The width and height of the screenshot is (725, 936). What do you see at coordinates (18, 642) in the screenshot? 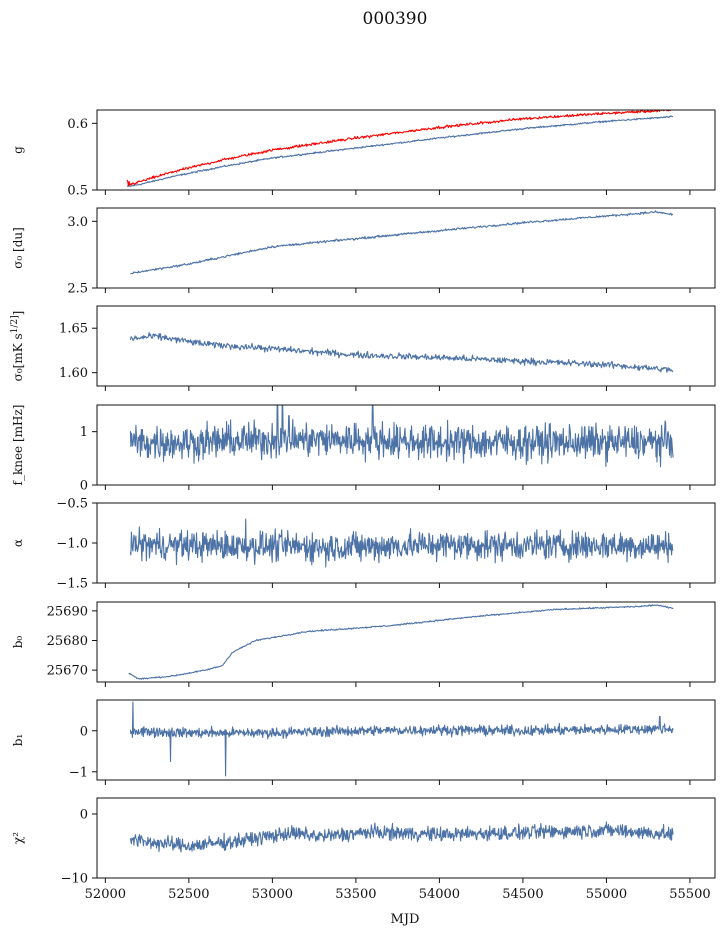
I see `y-axis-label-b0: b₀` at bounding box center [18, 642].